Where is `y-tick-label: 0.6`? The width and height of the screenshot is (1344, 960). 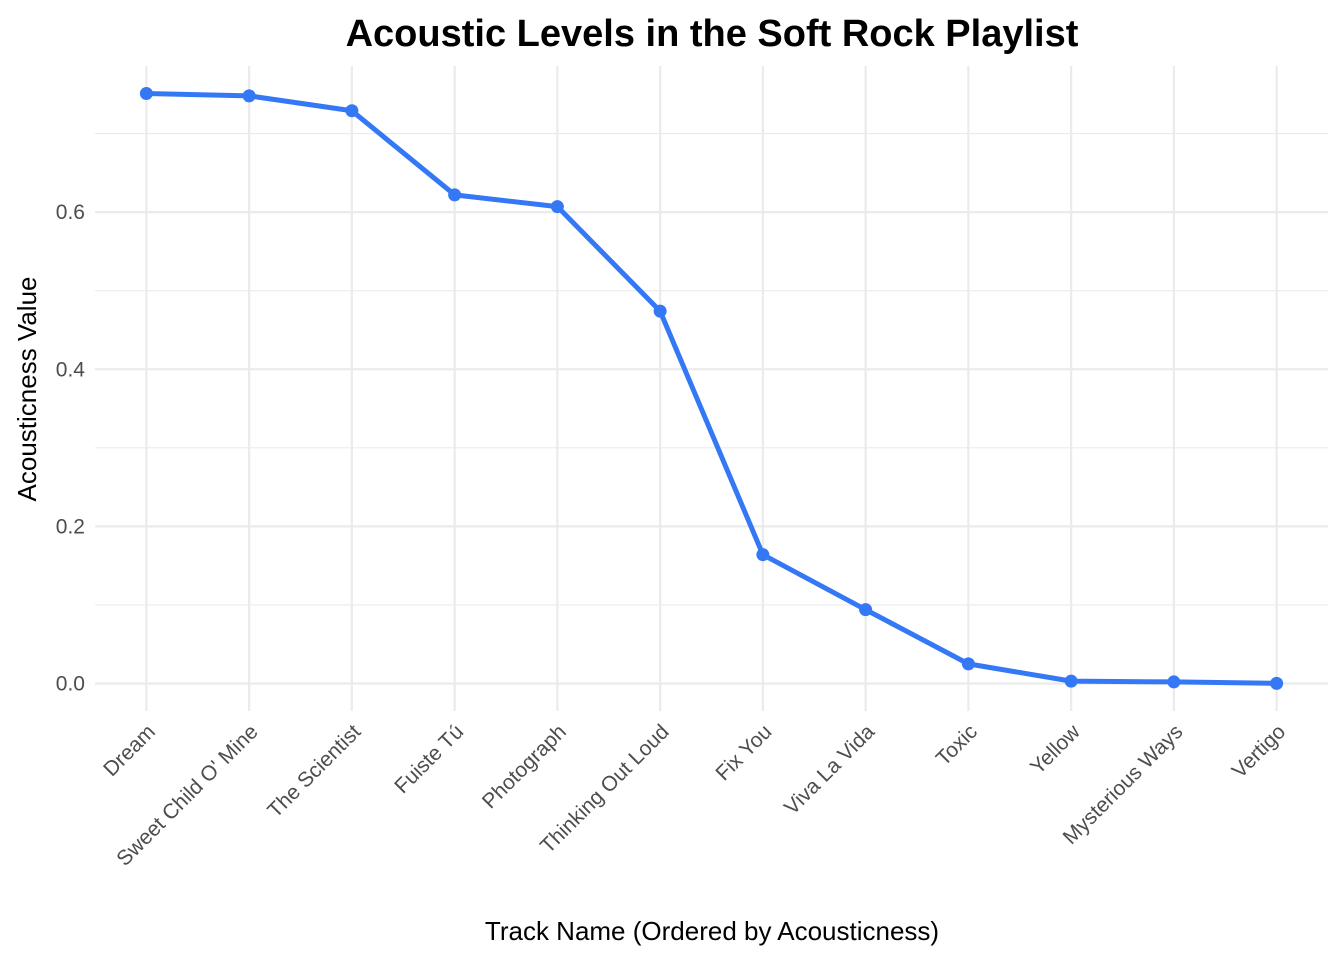
y-tick-label: 0.6 is located at coordinates (70, 212).